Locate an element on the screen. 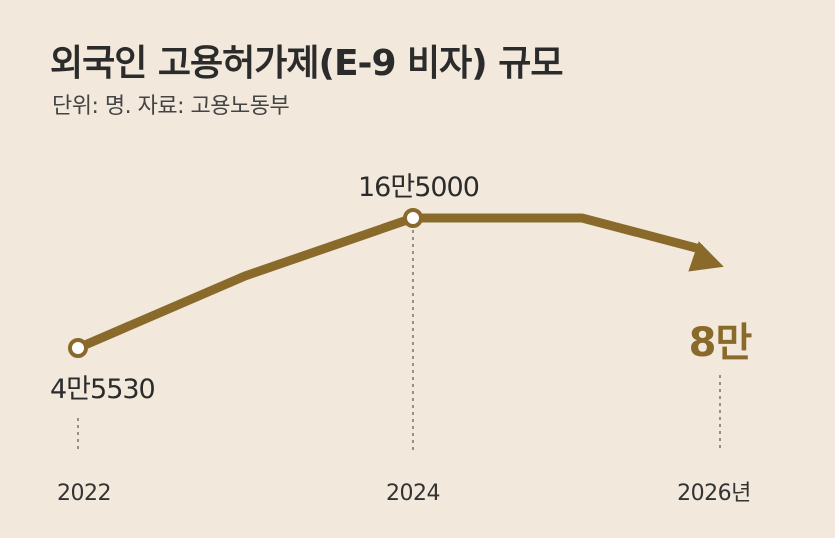 This screenshot has height=538, width=835. data-label-1: 16만5000 is located at coordinates (418, 187).